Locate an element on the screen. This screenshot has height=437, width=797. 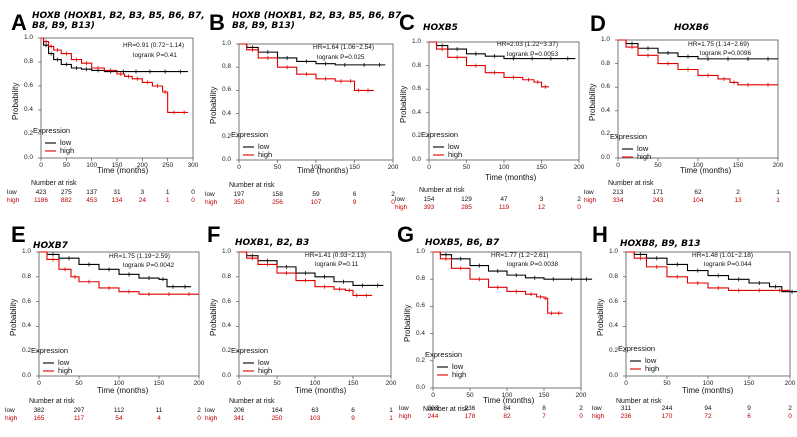
risk-count-high: 0 is located at coordinates (393, 202).